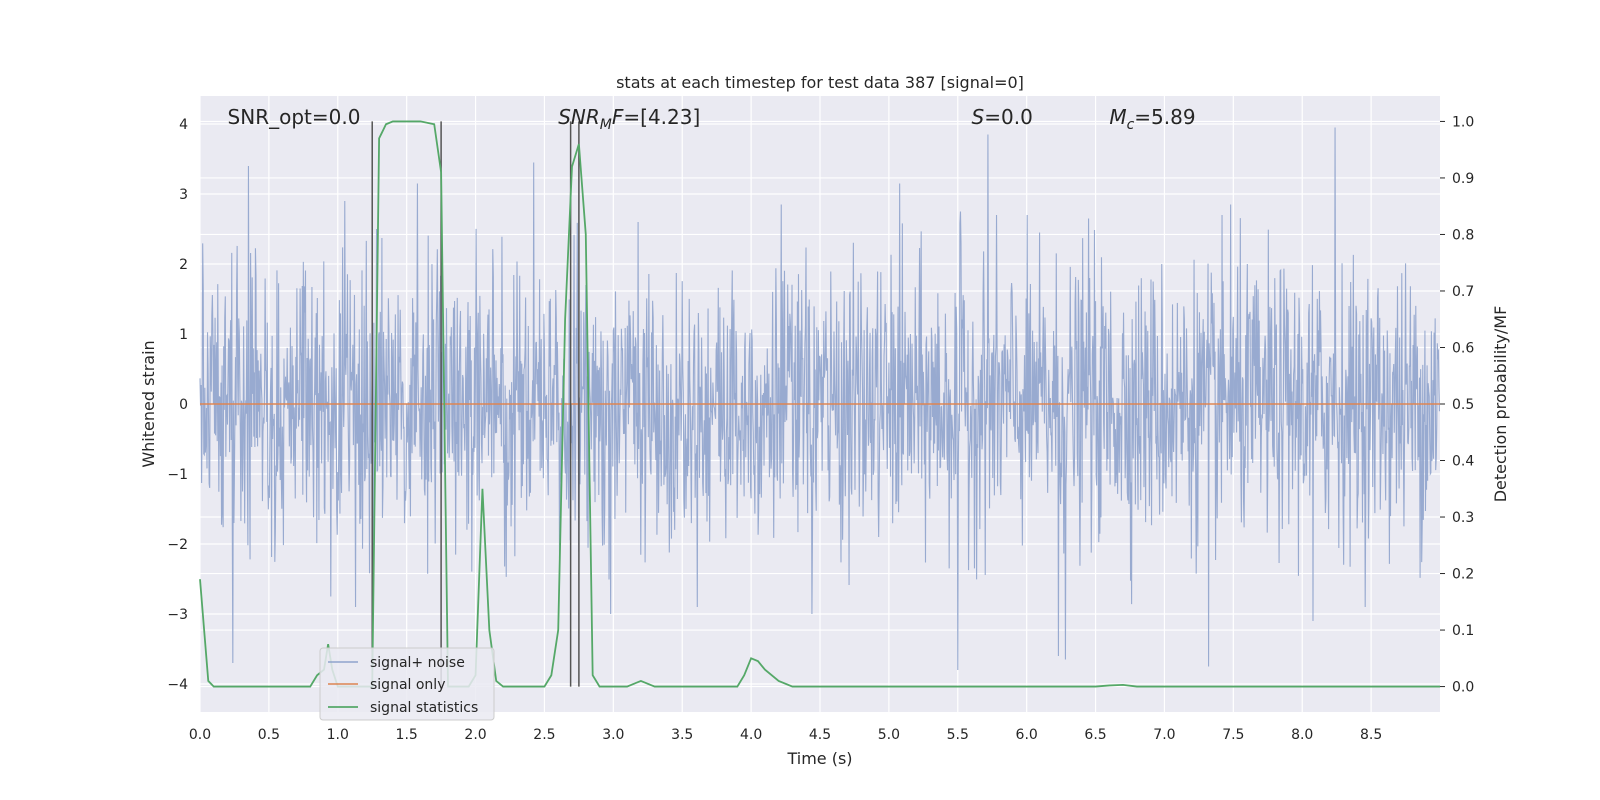 This screenshot has width=1600, height=800. I want to click on s-annotation: S=0.0, so click(1002, 117).